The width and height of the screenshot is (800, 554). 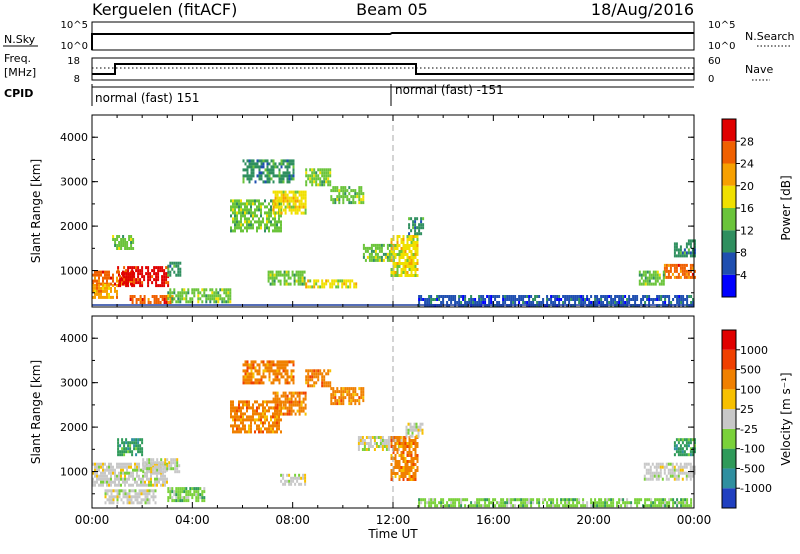 I want to click on nsky-tick-high: 10^5, so click(x=74, y=25).